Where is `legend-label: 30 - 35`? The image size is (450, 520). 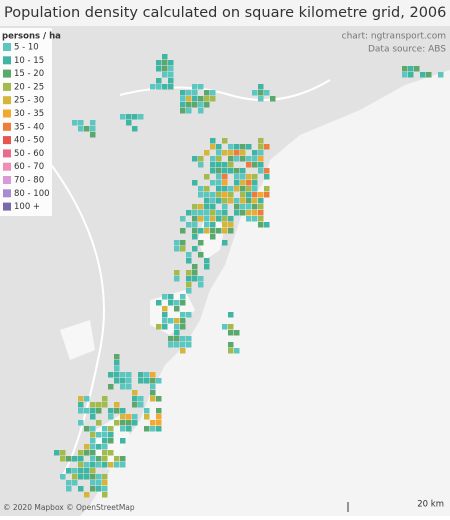 legend-label: 30 - 35 is located at coordinates (29, 114).